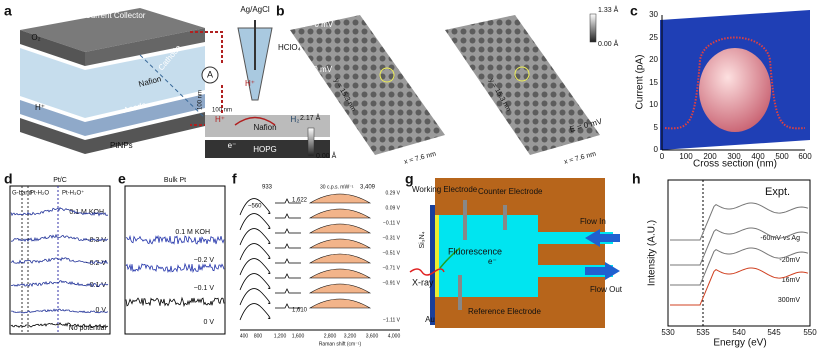  What do you see at coordinates (60, 260) in the screenshot?
I see `panel-d-art` at bounding box center [60, 260].